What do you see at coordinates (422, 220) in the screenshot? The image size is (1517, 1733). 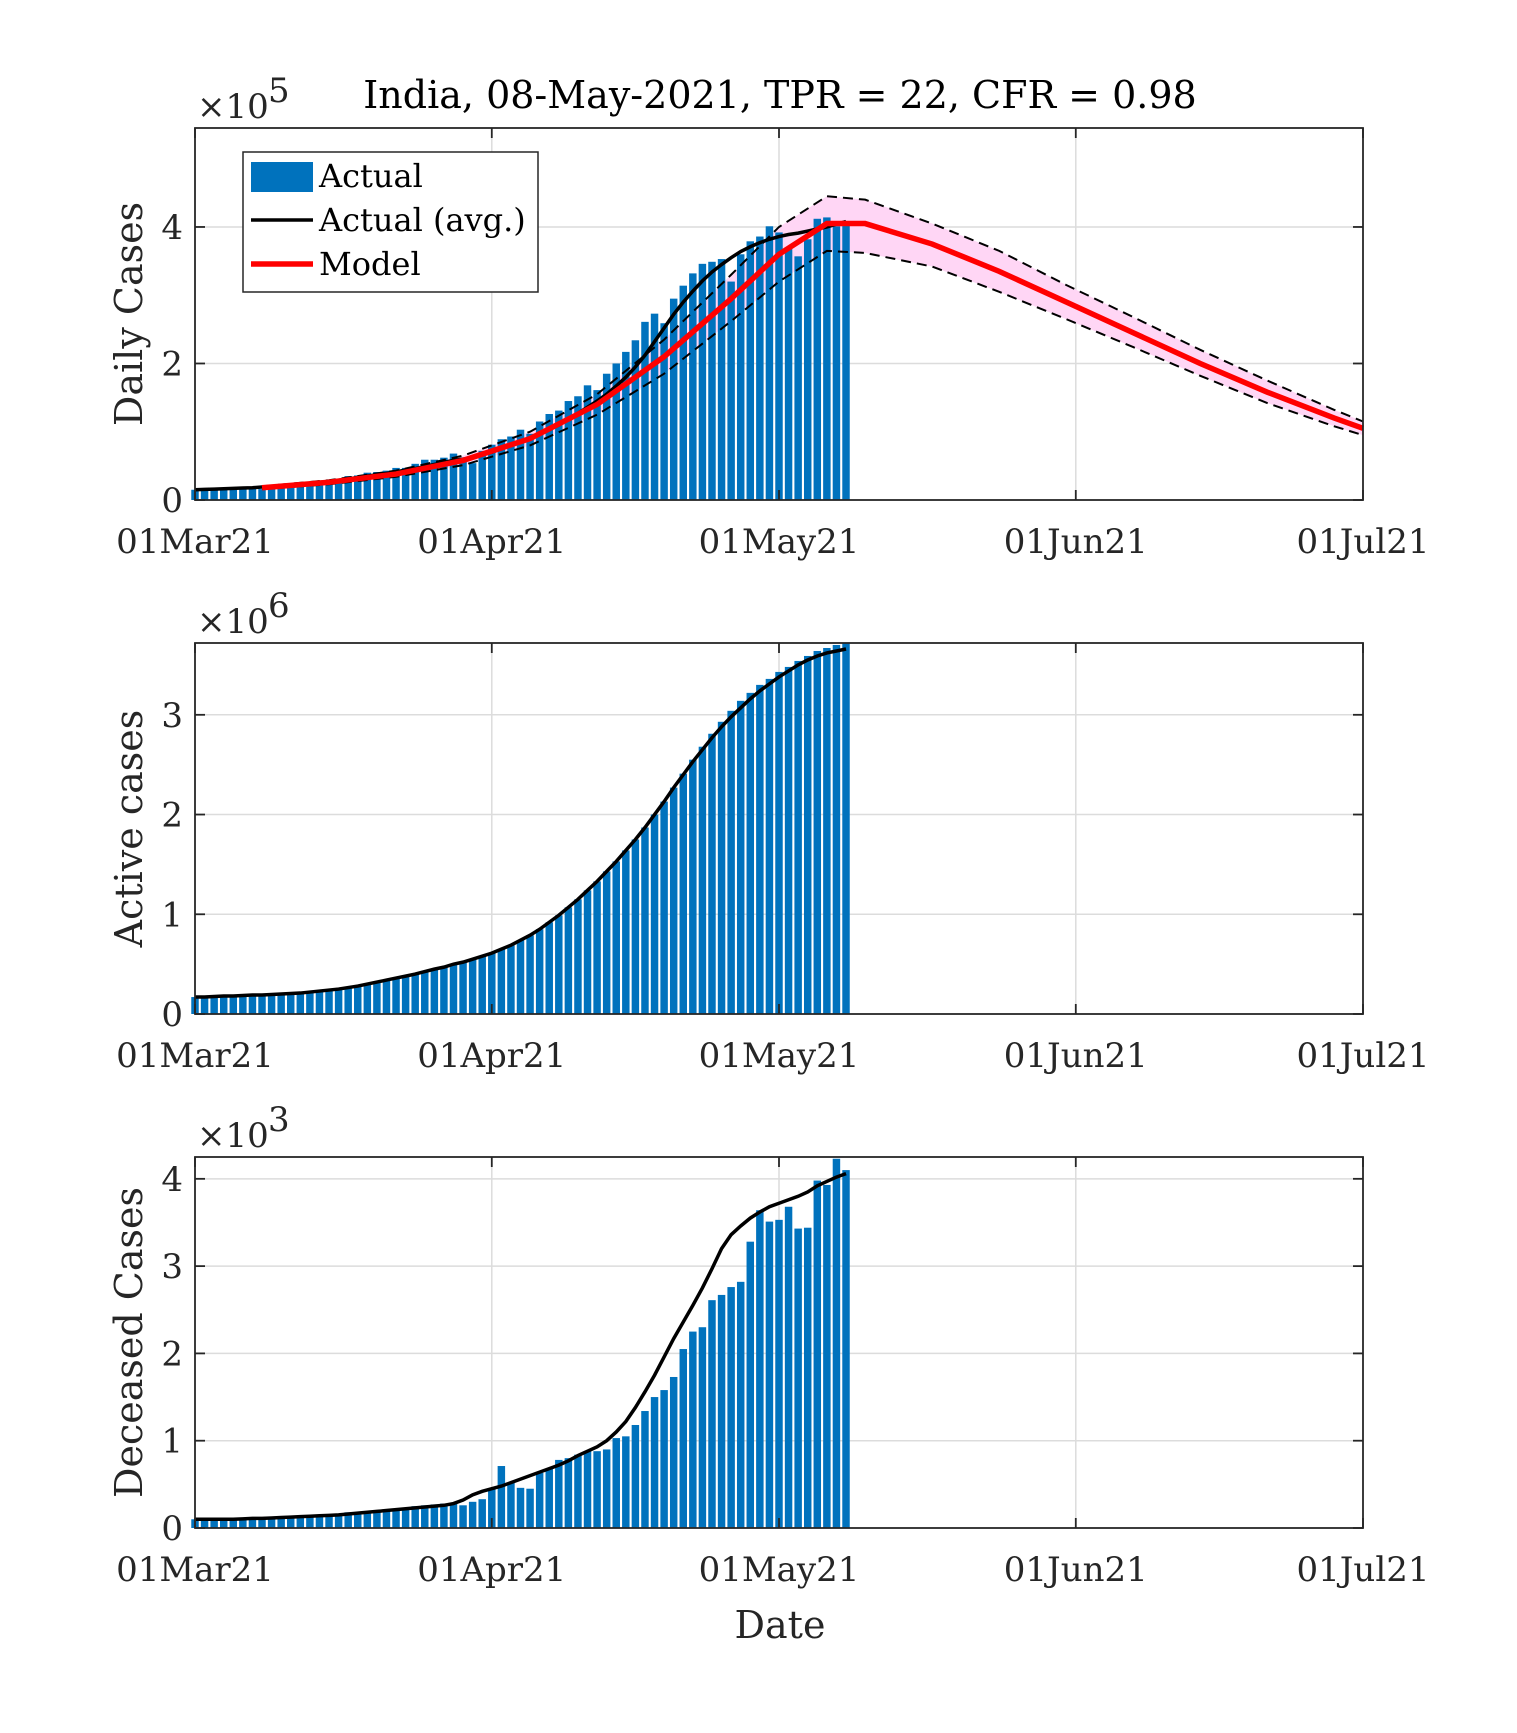 I see `legend-entry-label: Actual (avg.)` at bounding box center [422, 220].